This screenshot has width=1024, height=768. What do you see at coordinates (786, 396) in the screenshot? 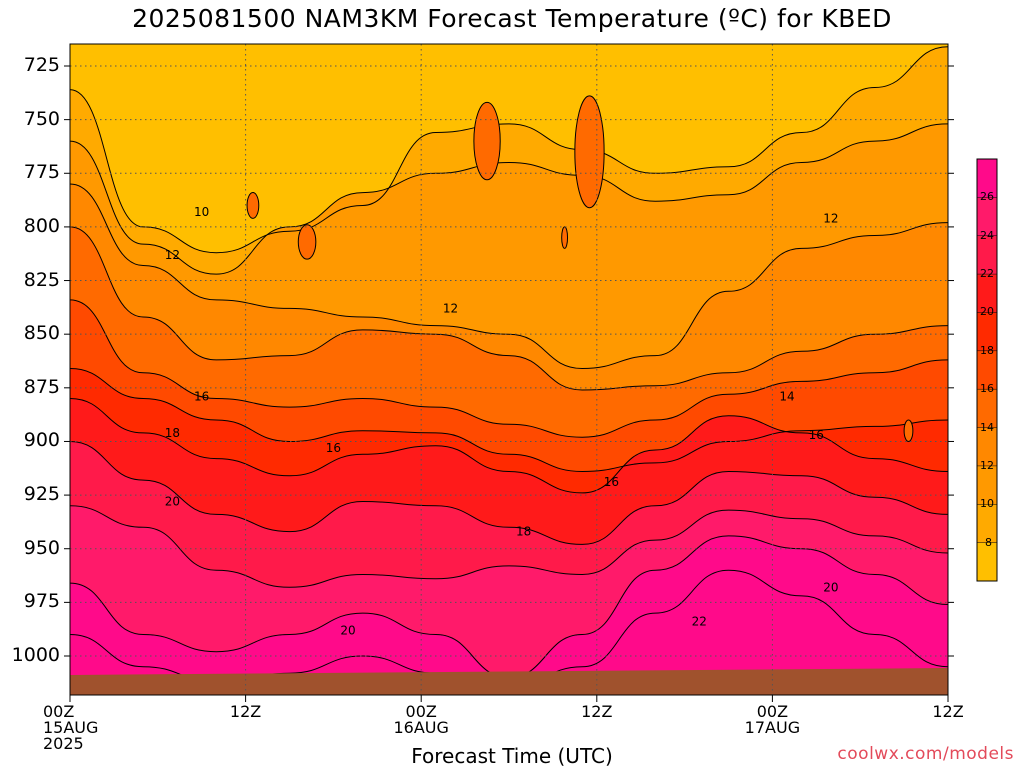
I see `contour-label: 14` at bounding box center [786, 396].